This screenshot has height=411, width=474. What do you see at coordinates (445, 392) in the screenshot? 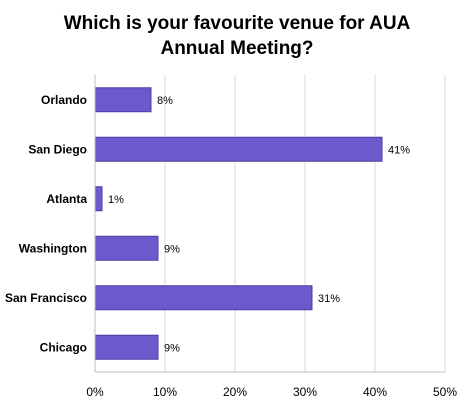
I see `x-tick-label: 50%` at bounding box center [445, 392].